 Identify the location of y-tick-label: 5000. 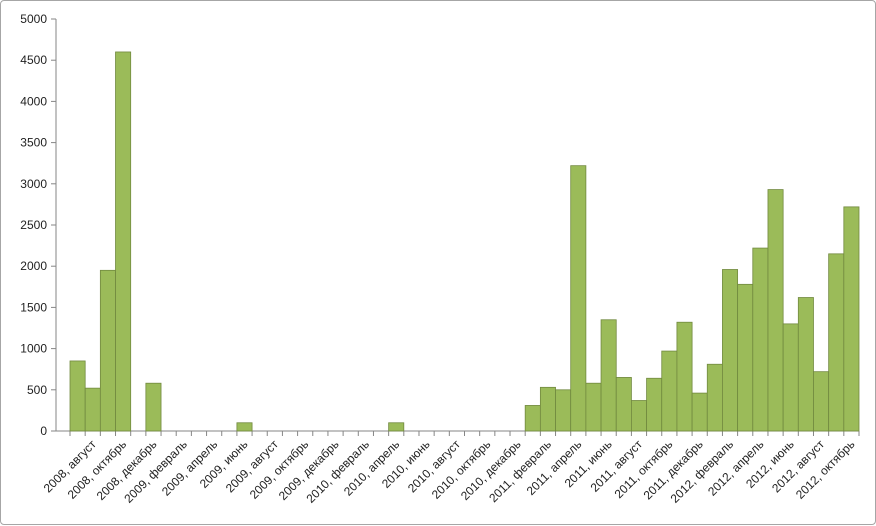
(33, 19).